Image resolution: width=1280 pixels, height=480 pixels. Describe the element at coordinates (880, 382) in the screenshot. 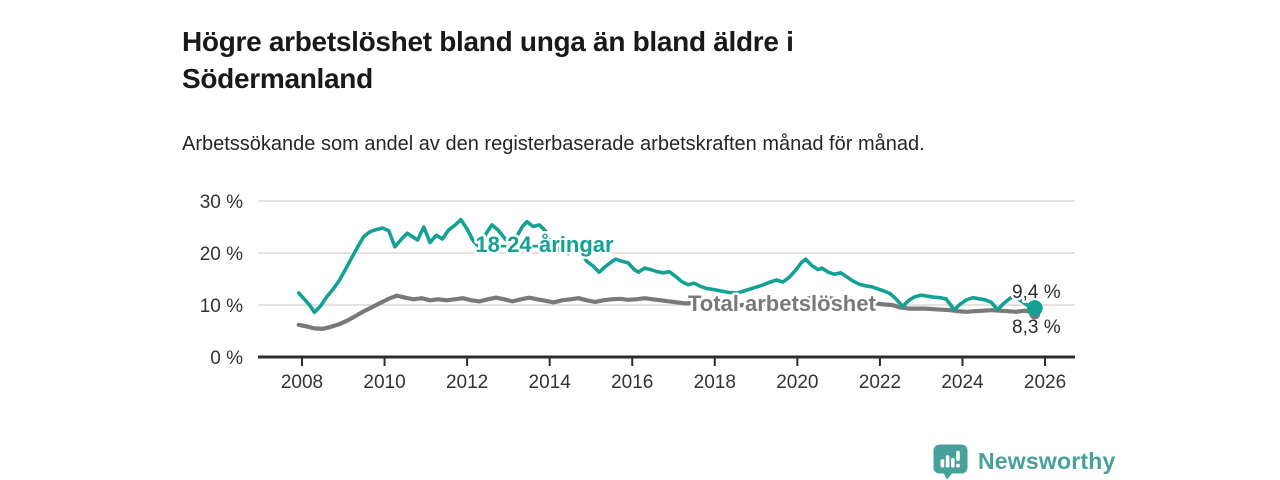

I see `x-tick-label: 2022` at that location.